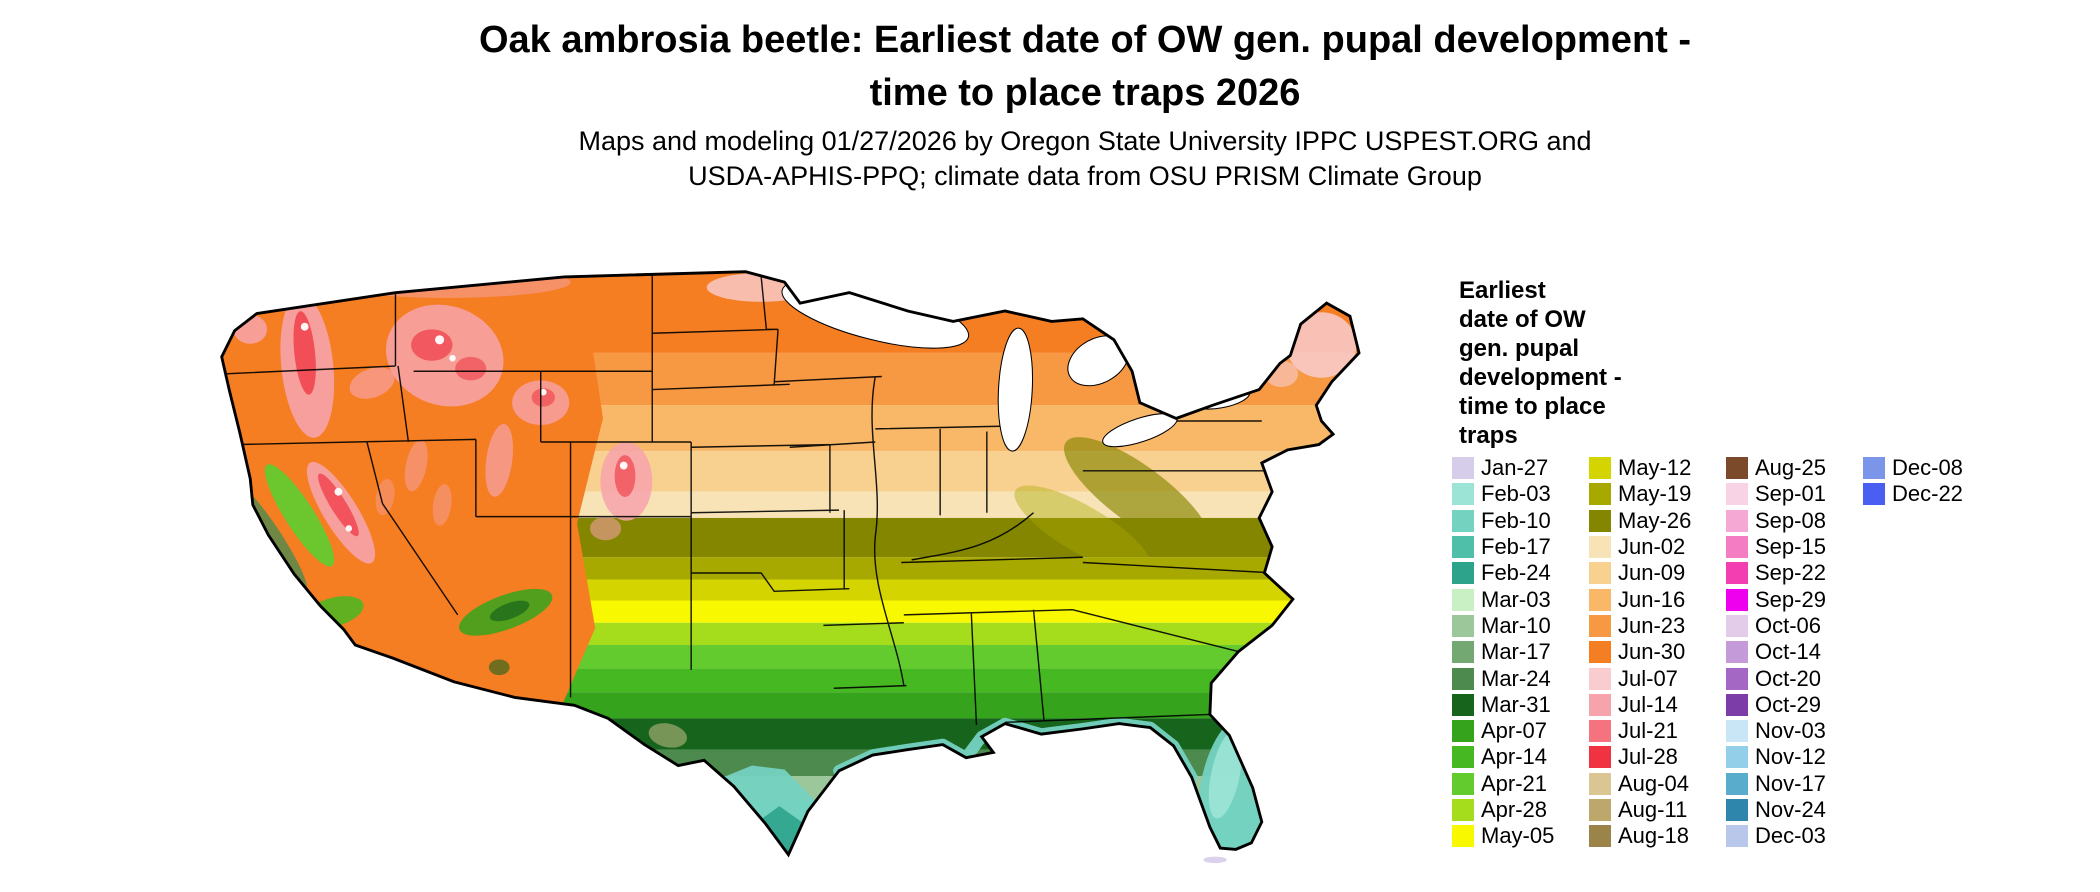 The width and height of the screenshot is (2100, 892). Describe the element at coordinates (543, 397) in the screenshot. I see `yellowstone-core-patch` at that location.